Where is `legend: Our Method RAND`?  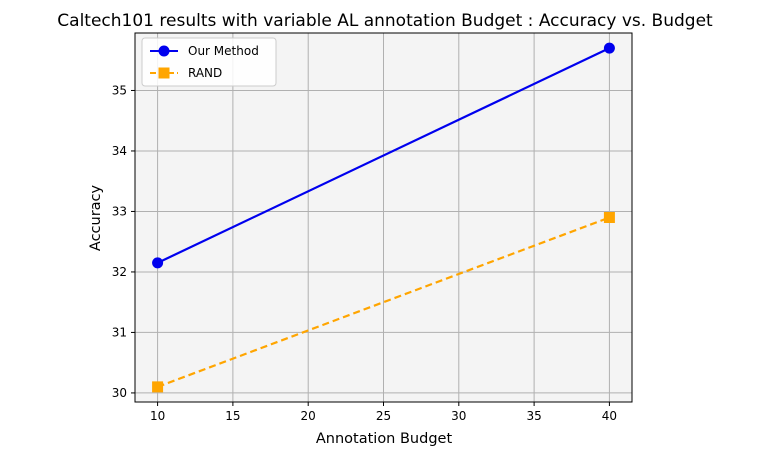 legend: Our Method RAND is located at coordinates (209, 62).